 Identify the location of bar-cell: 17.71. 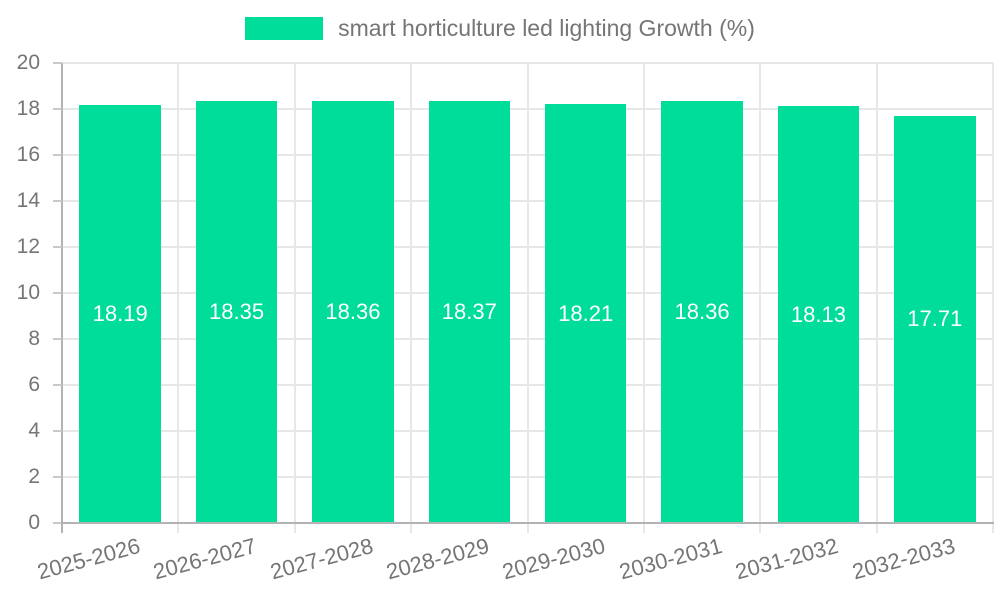
(935, 293).